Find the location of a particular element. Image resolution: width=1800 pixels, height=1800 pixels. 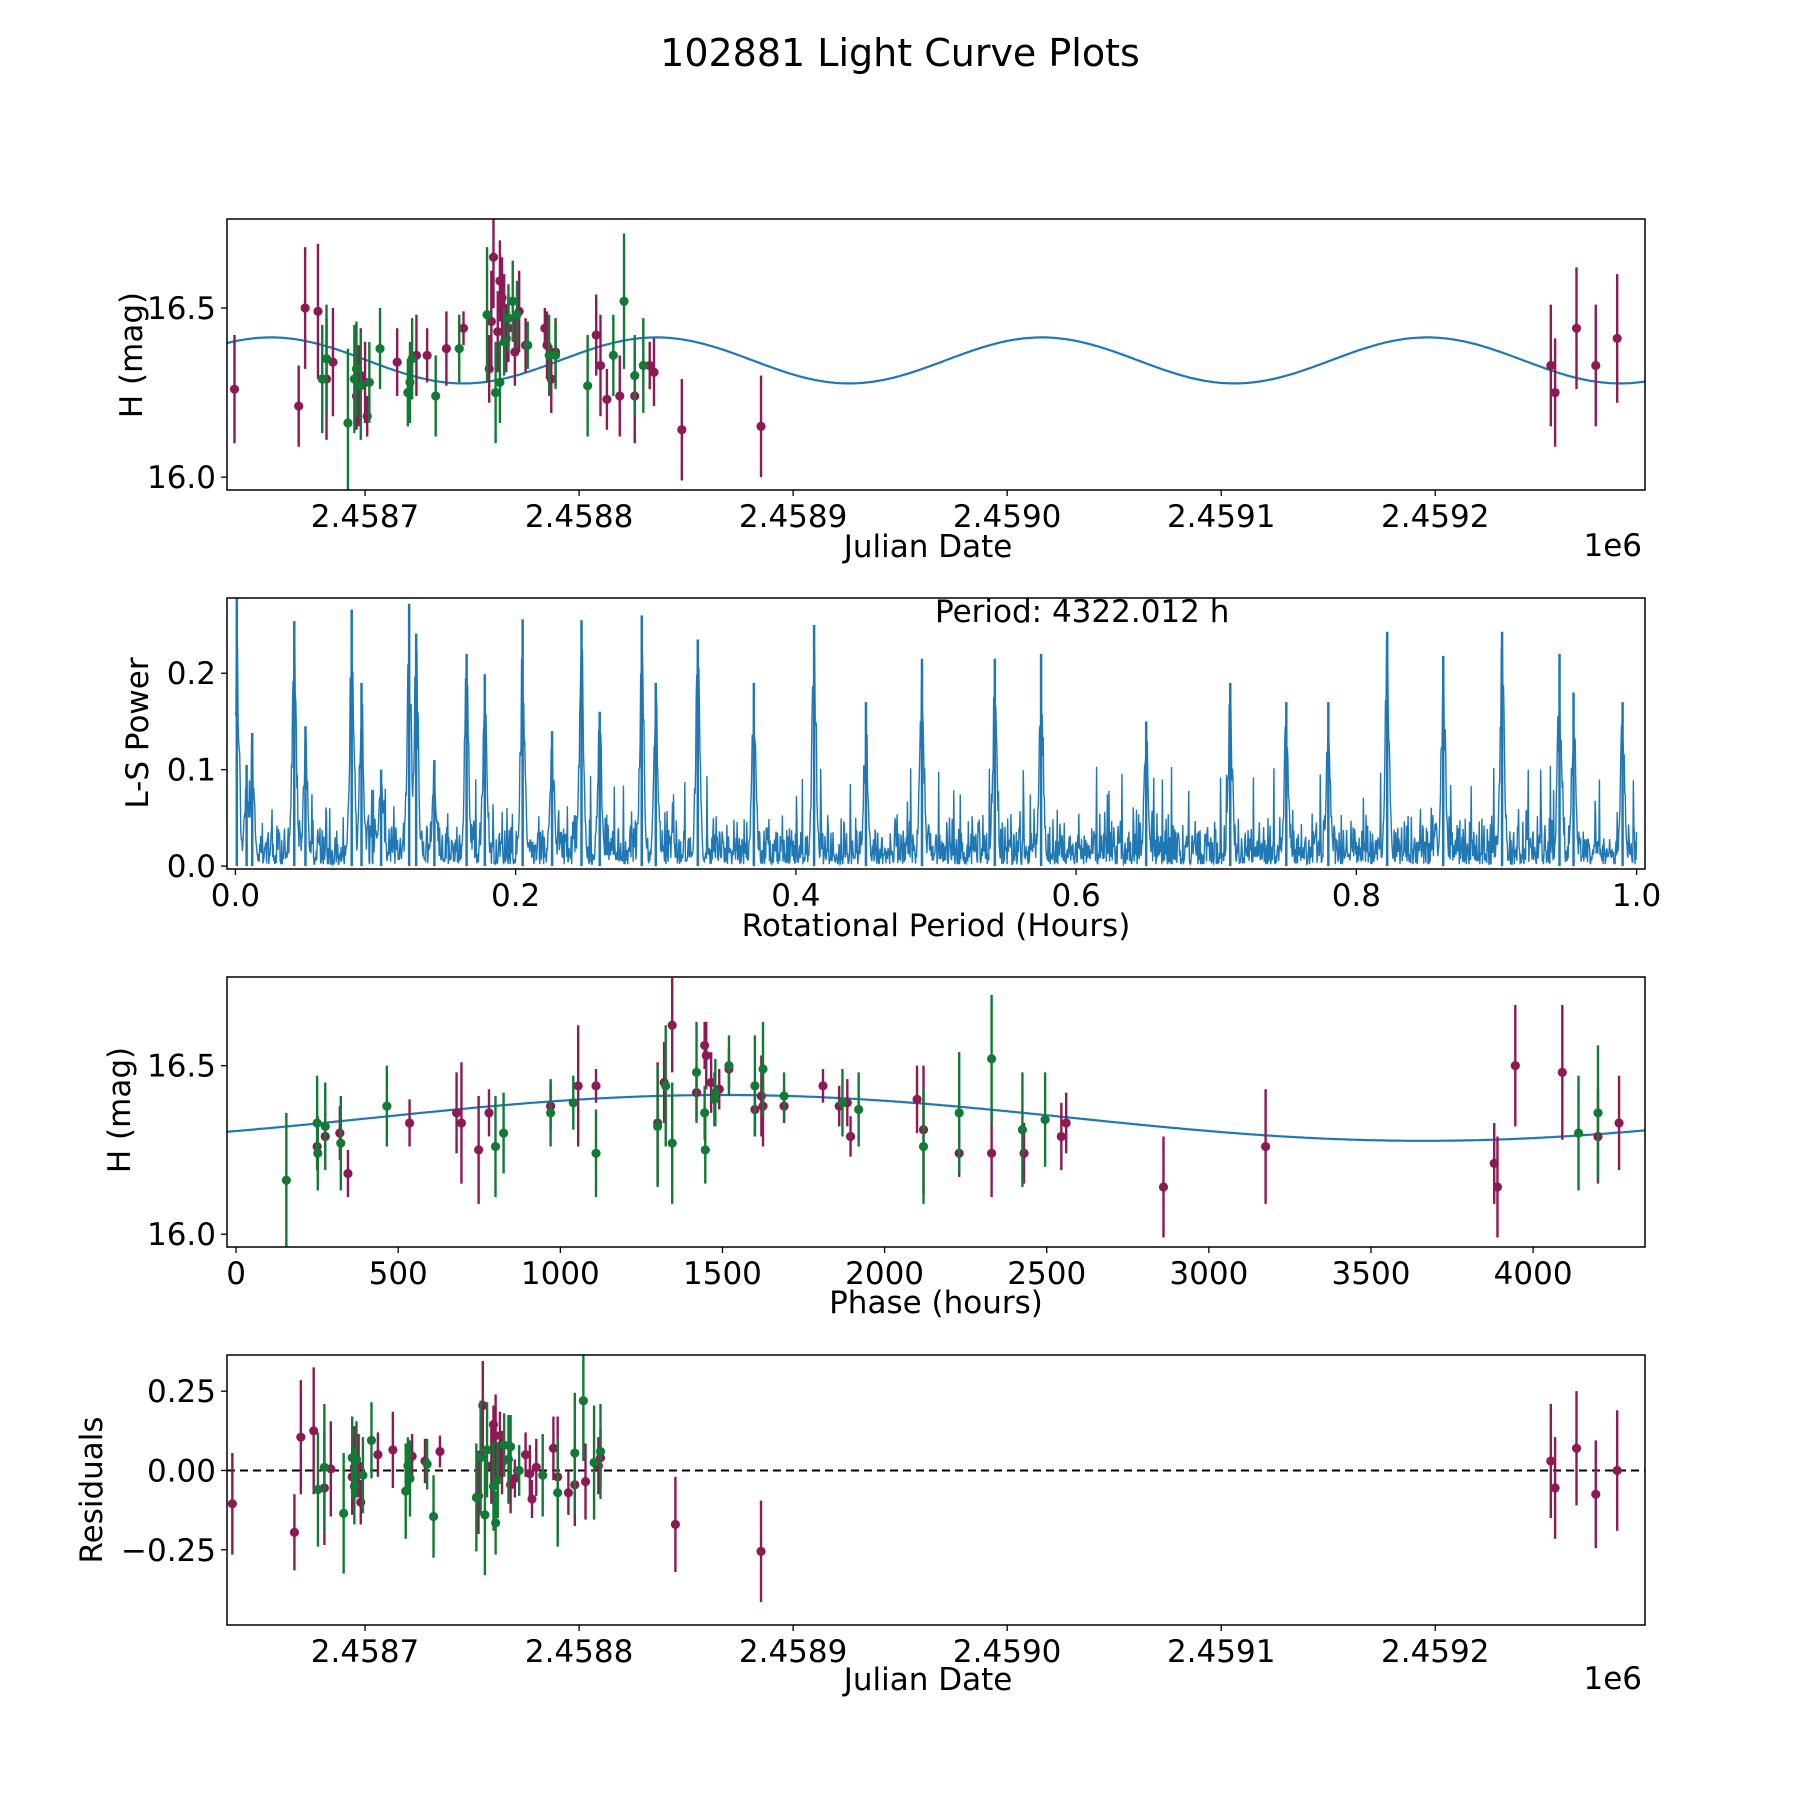

x-tick-label: 0.0 is located at coordinates (235, 896).